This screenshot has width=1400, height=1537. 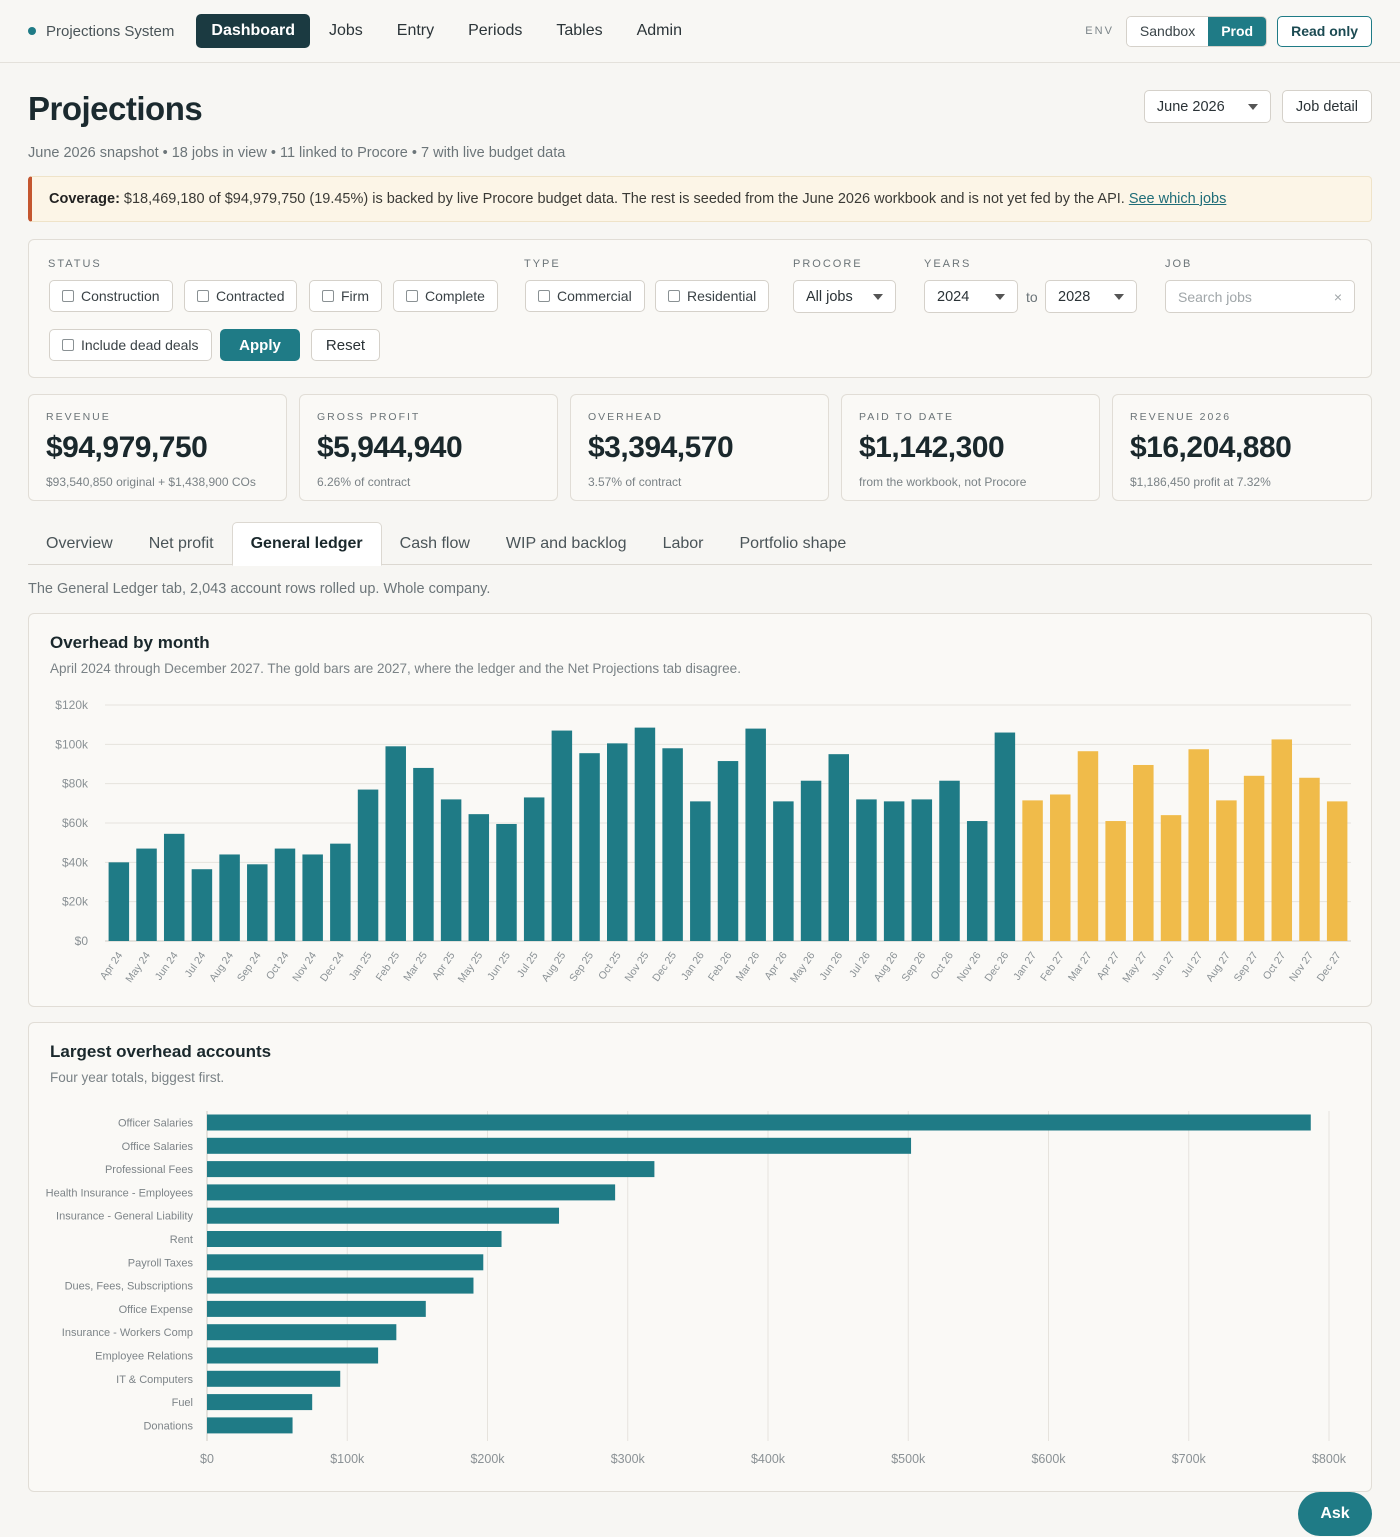 I want to click on chart-title: Largest overhead accounts, so click(x=161, y=1051).